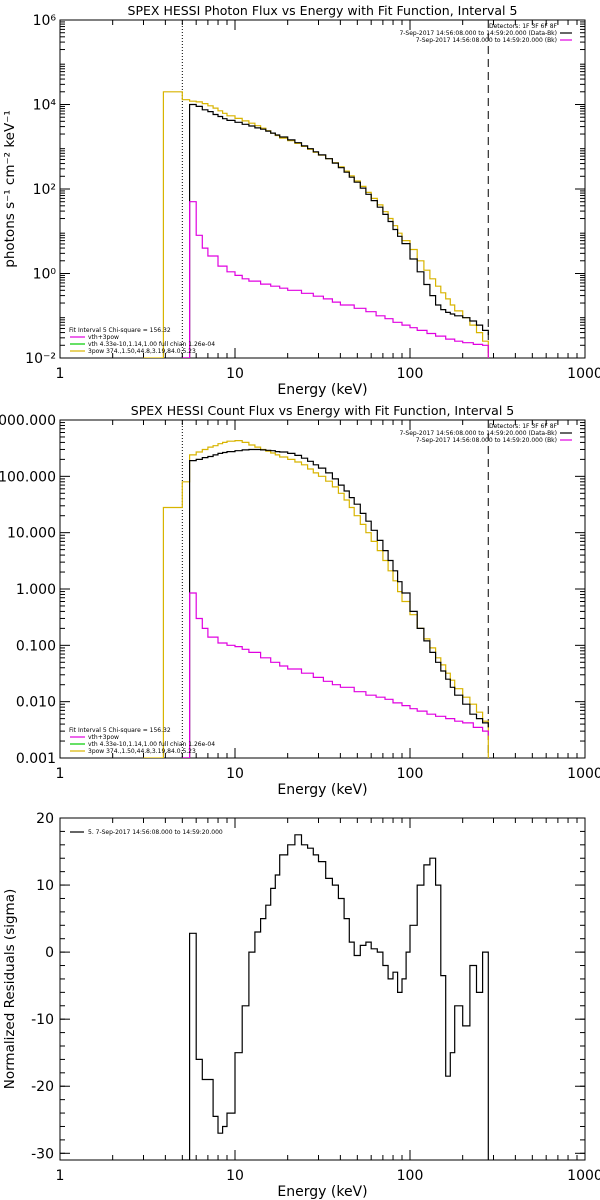  What do you see at coordinates (36, 590) in the screenshot?
I see `y-tick-label: 1.000` at bounding box center [36, 590].